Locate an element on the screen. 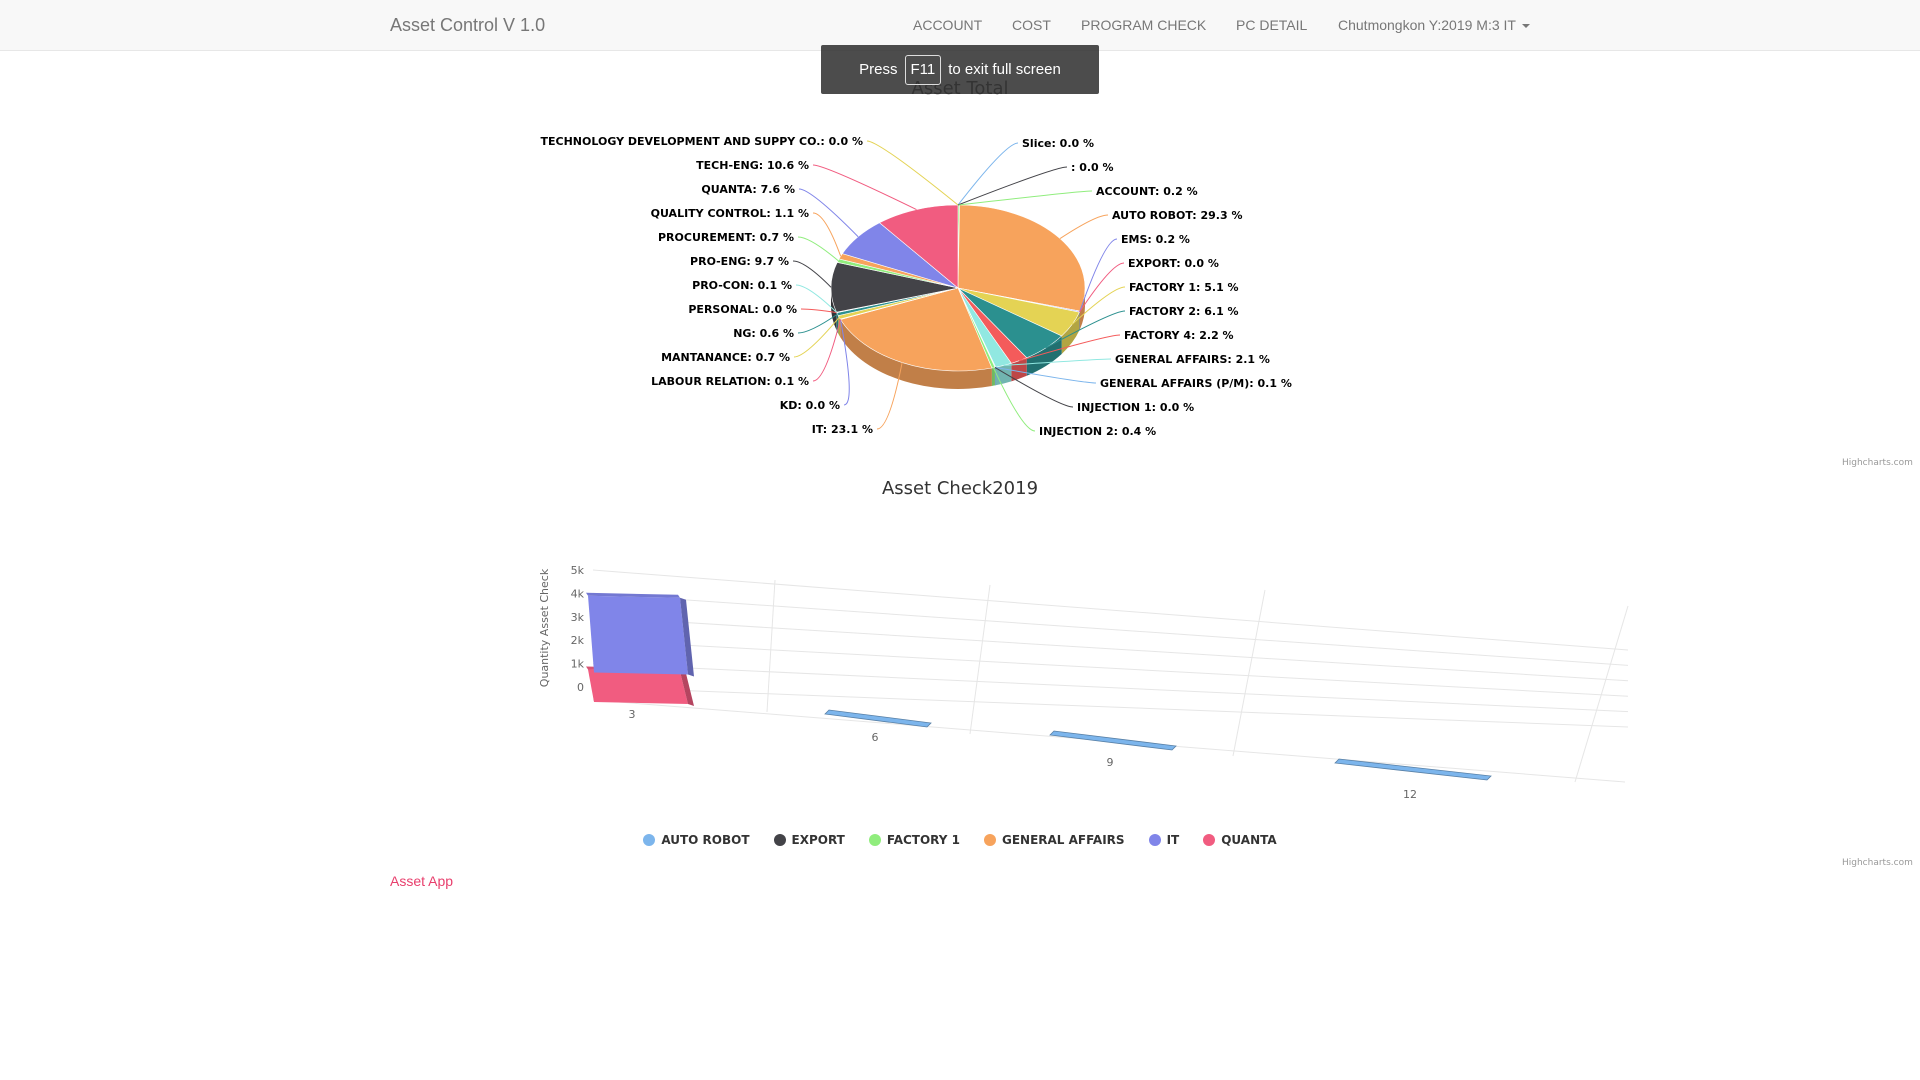 The height and width of the screenshot is (1080, 1920). pie-label-general-affairs: GENERAL AFFAIRS: 2.1 % is located at coordinates (1192, 359).